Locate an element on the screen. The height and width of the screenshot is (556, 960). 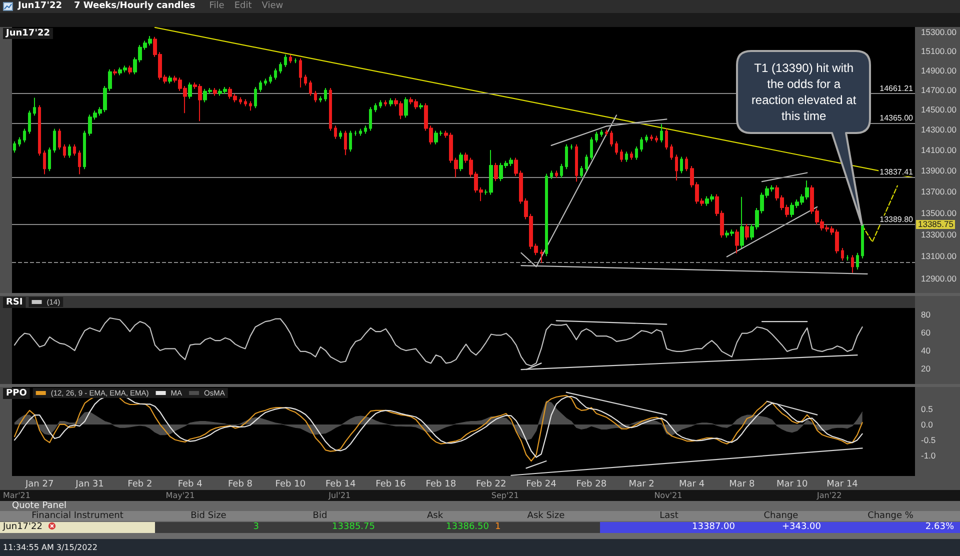
text: May'21 is located at coordinates (180, 495).